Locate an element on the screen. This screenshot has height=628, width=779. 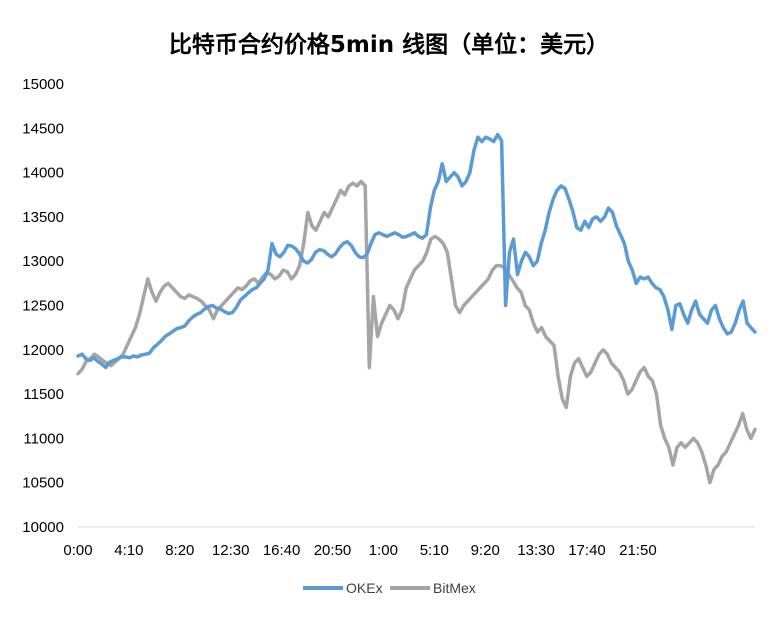
y-tick-label: 10500 is located at coordinates (43, 483).